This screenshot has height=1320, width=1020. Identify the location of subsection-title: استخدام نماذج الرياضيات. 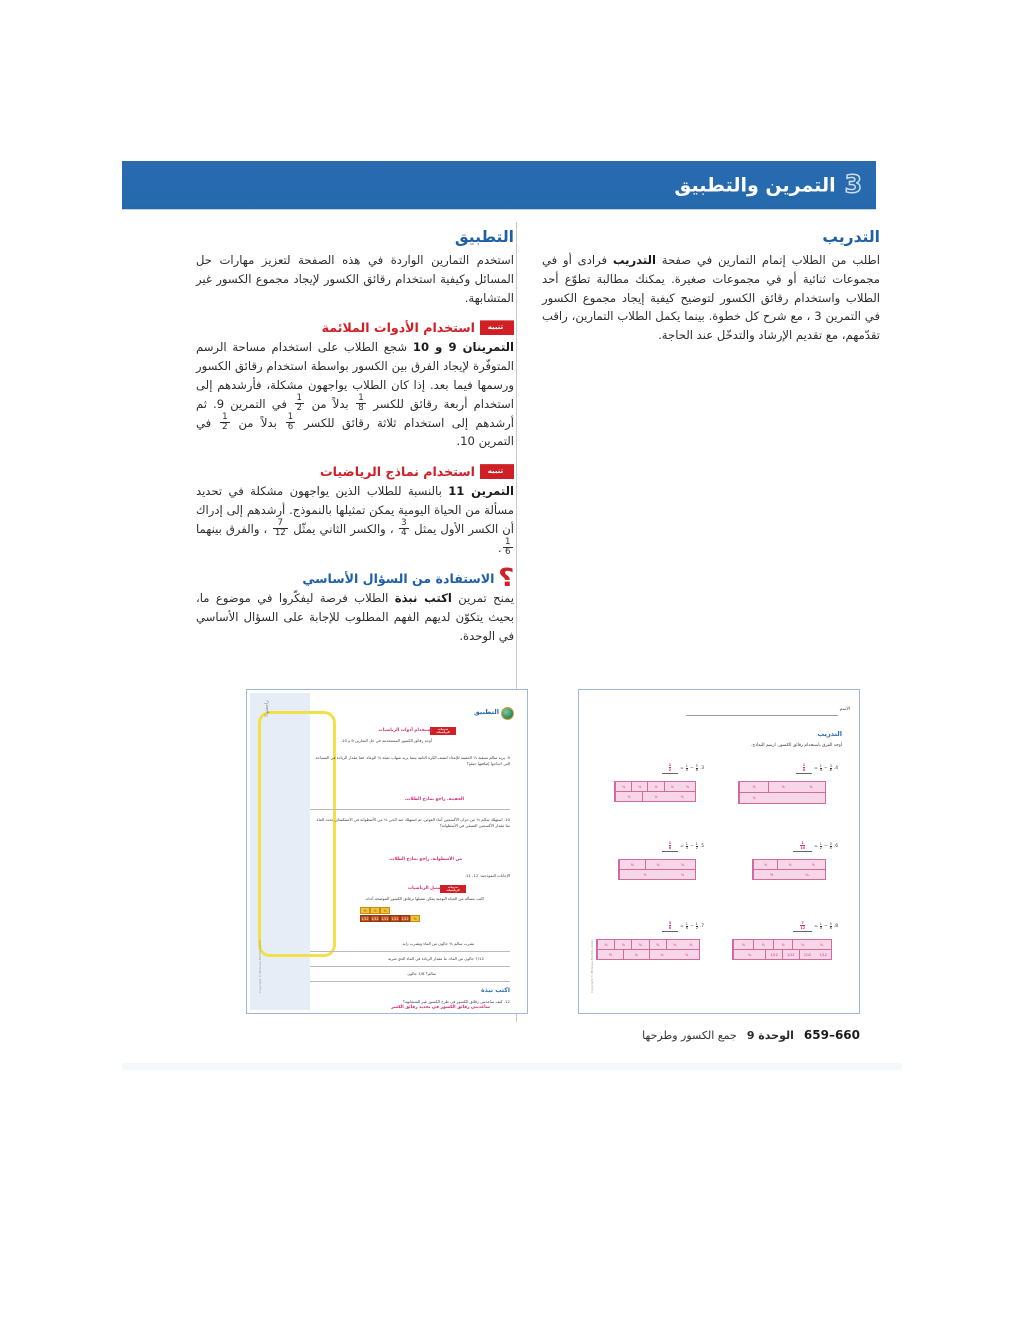
(397, 472).